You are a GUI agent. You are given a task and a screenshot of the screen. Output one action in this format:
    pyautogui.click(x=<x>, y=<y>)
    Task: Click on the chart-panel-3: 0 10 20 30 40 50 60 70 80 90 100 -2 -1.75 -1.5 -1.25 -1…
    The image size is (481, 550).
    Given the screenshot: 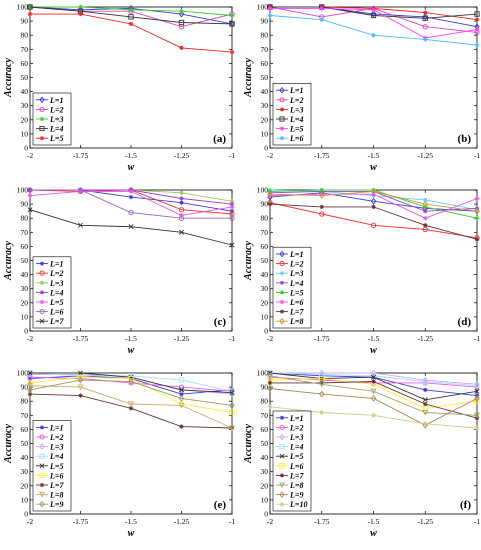 What is the action you would take?
    pyautogui.click(x=119, y=271)
    